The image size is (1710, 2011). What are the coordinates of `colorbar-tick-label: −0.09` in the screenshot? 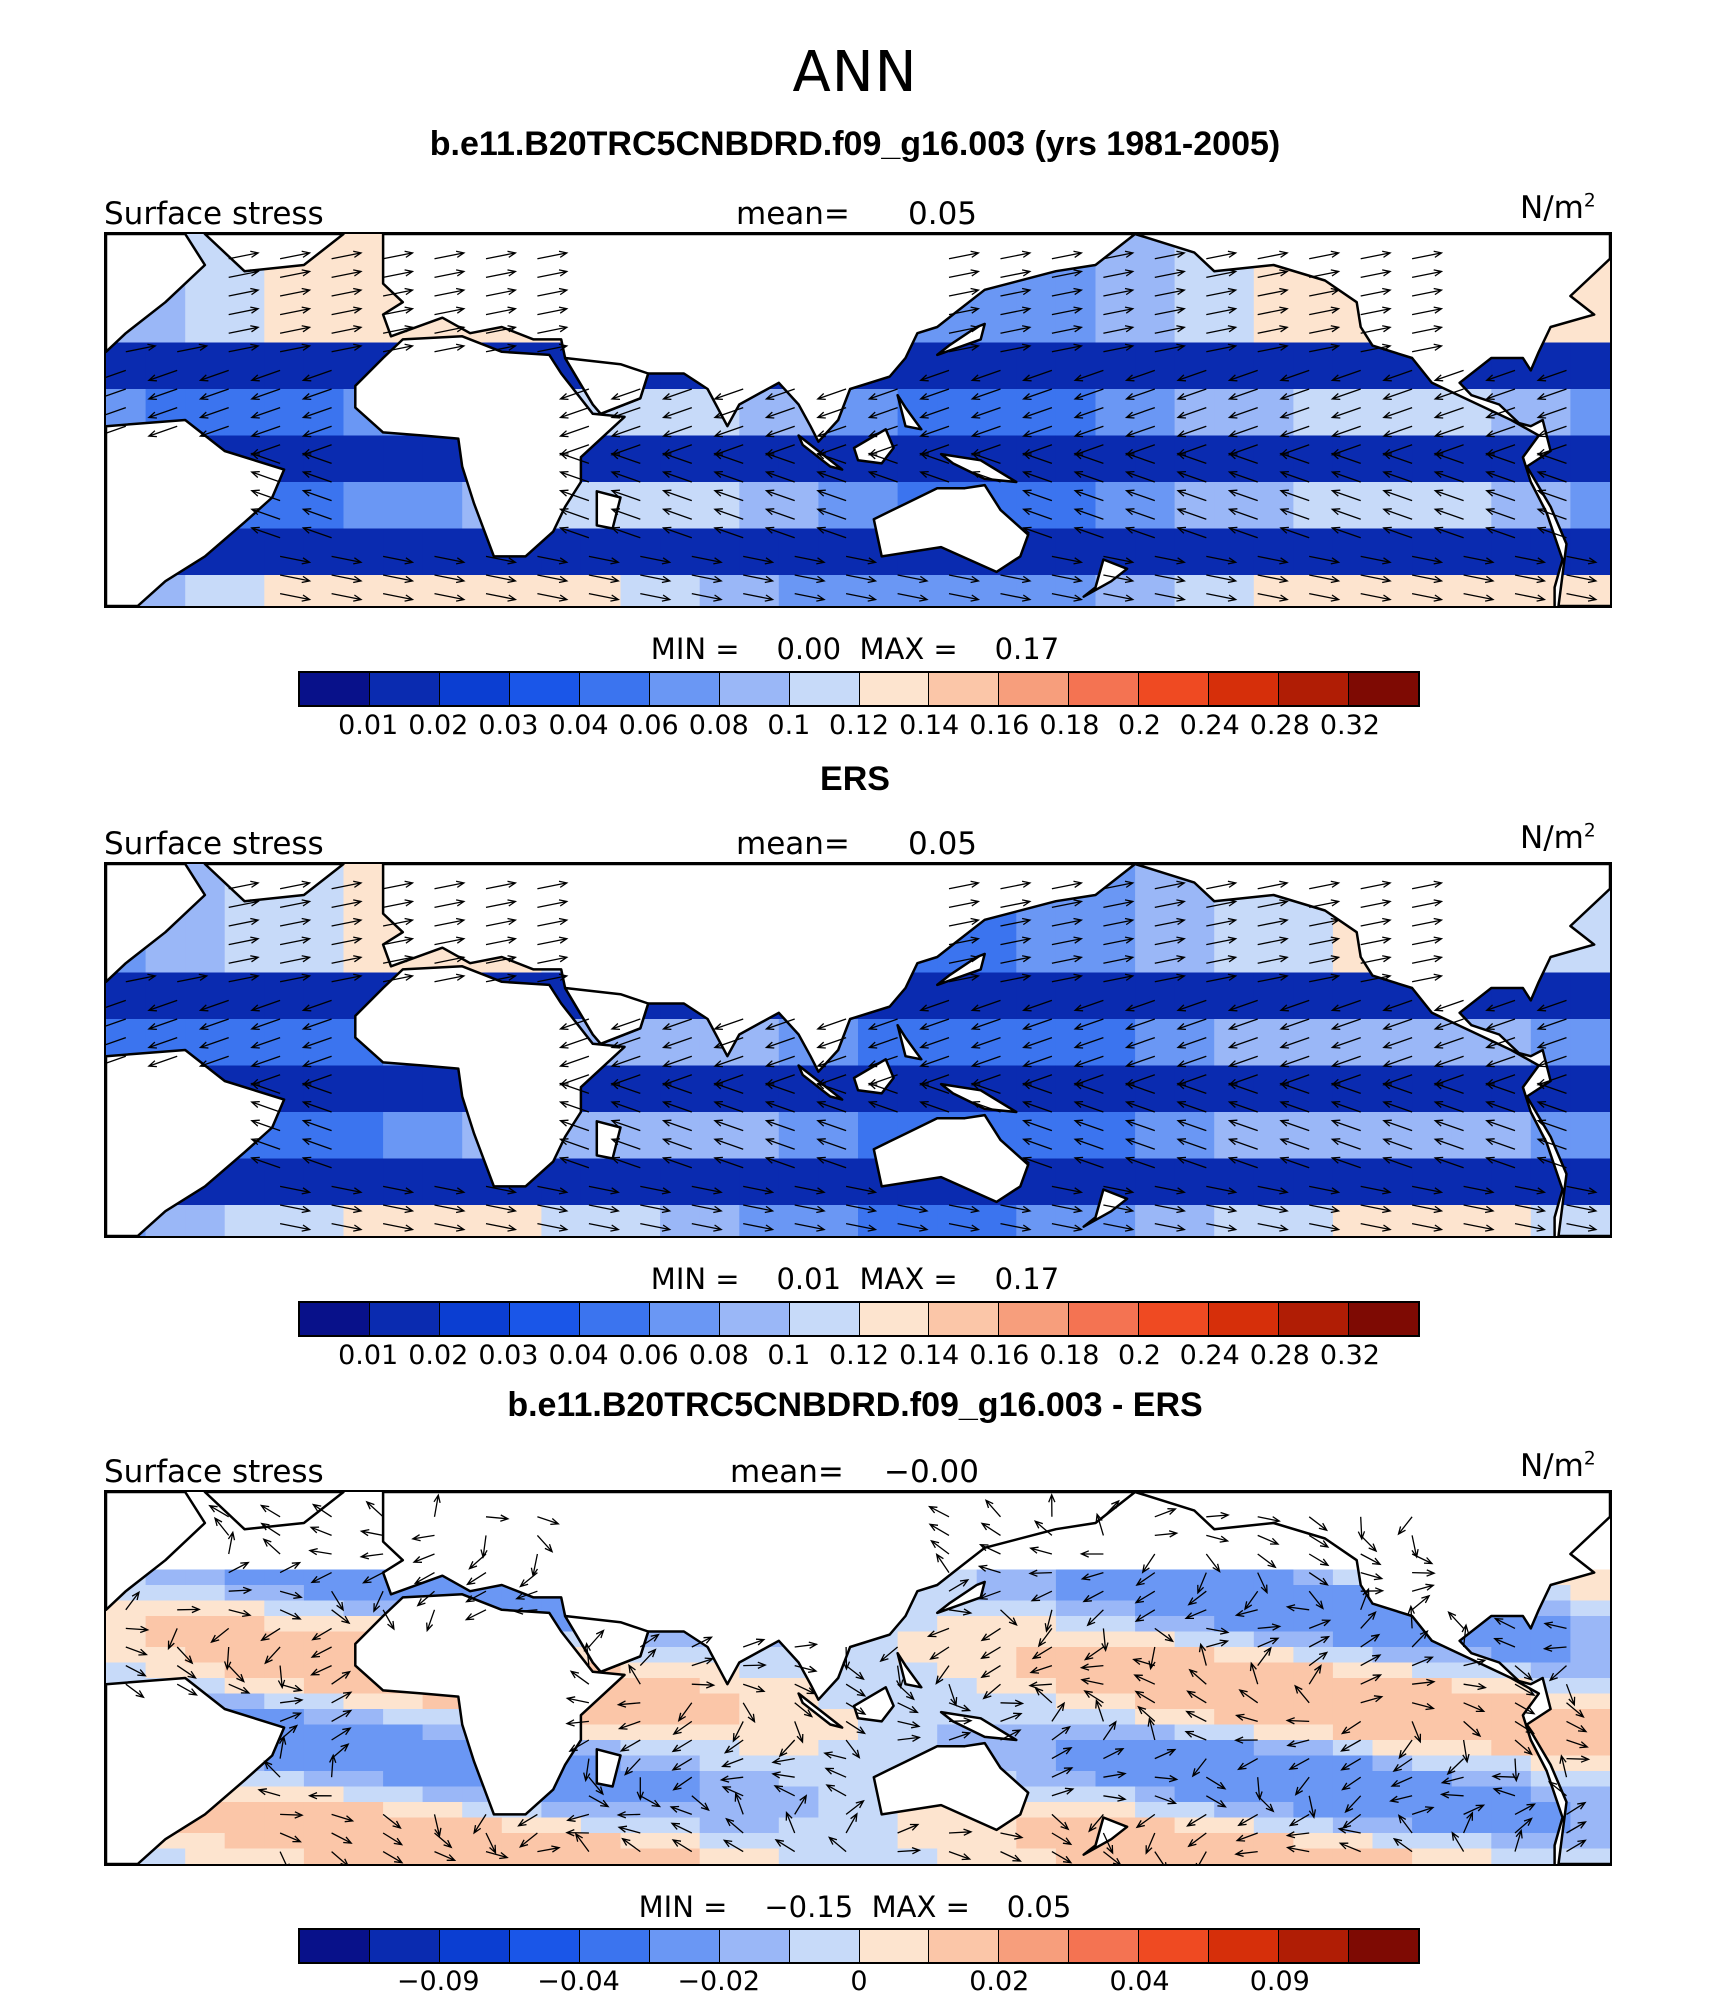 It's located at (438, 1981).